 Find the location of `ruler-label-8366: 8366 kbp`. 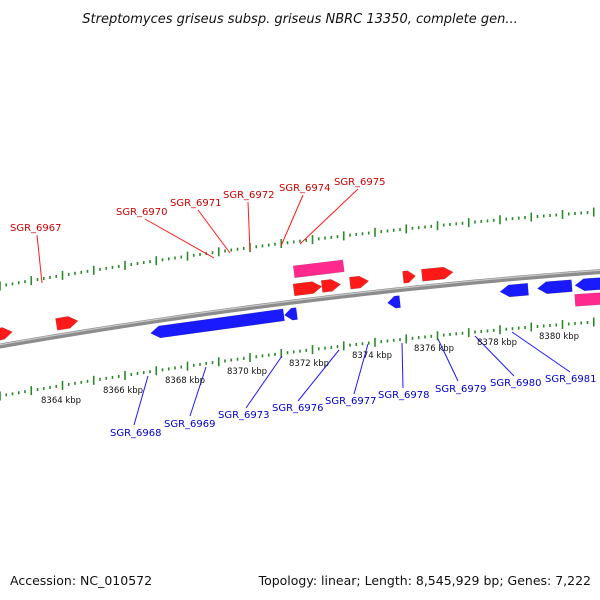

ruler-label-8366: 8366 kbp is located at coordinates (123, 391).